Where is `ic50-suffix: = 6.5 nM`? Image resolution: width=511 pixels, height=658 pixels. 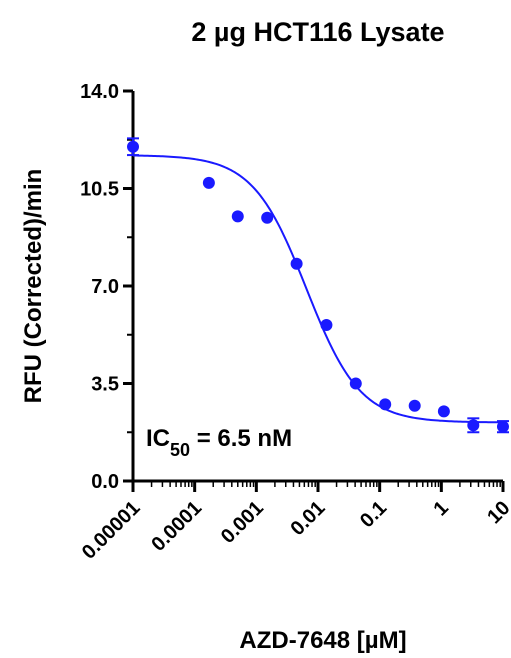
ic50-suffix: = 6.5 nM is located at coordinates (241, 438).